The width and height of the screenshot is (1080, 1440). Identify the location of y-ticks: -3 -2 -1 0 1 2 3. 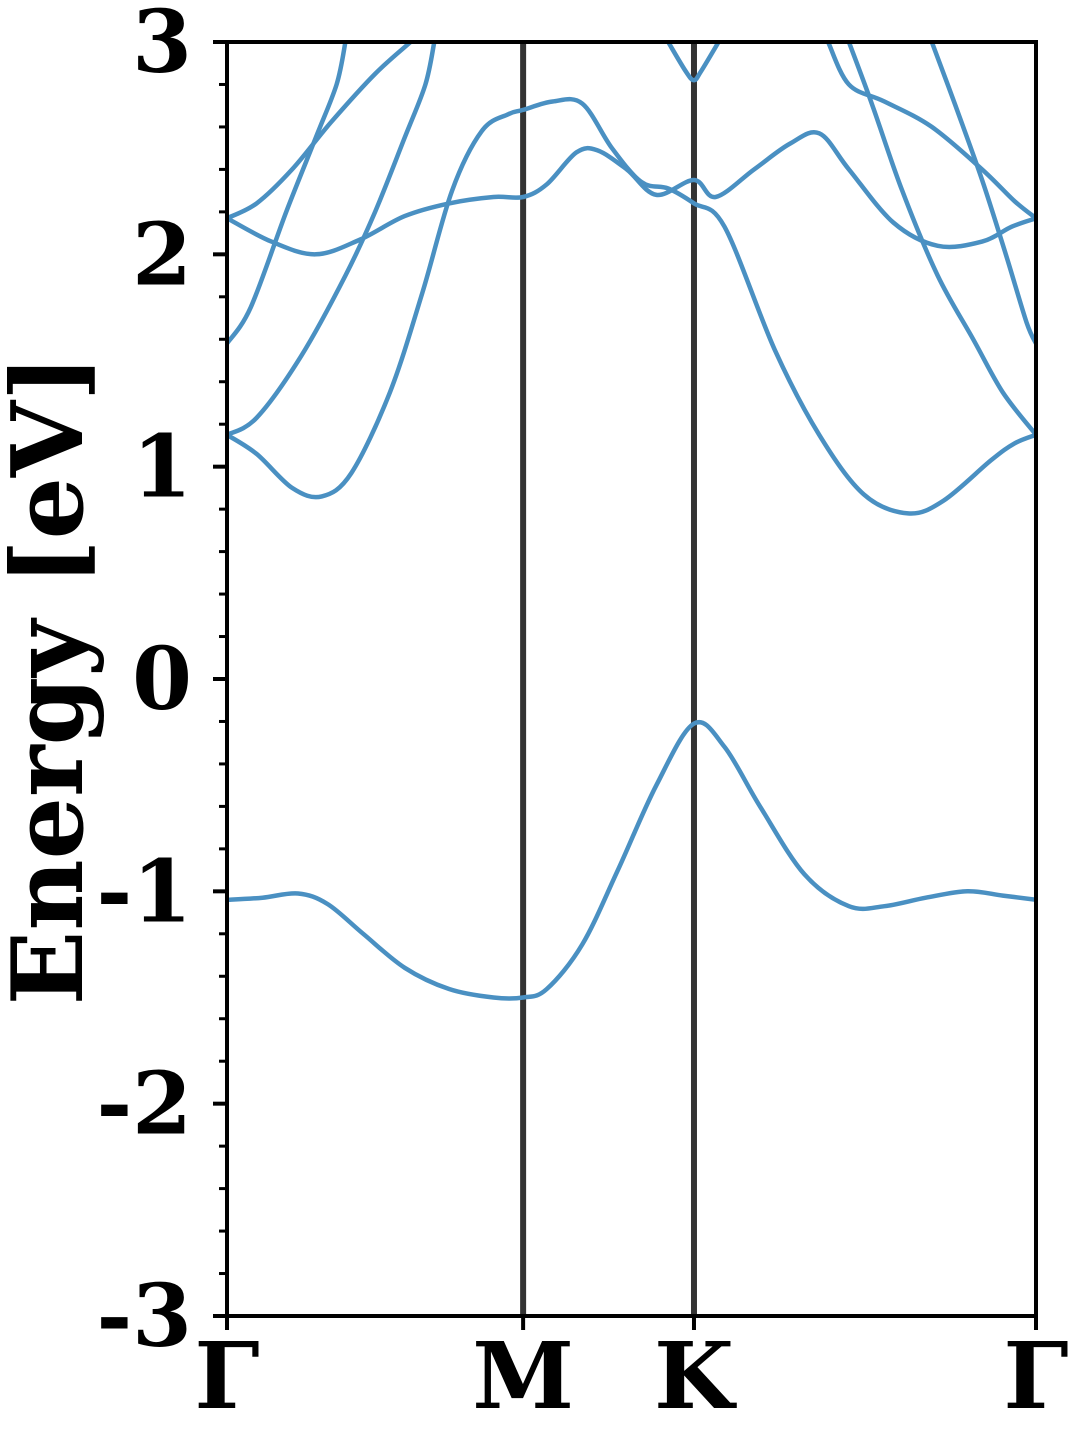
(161, 683).